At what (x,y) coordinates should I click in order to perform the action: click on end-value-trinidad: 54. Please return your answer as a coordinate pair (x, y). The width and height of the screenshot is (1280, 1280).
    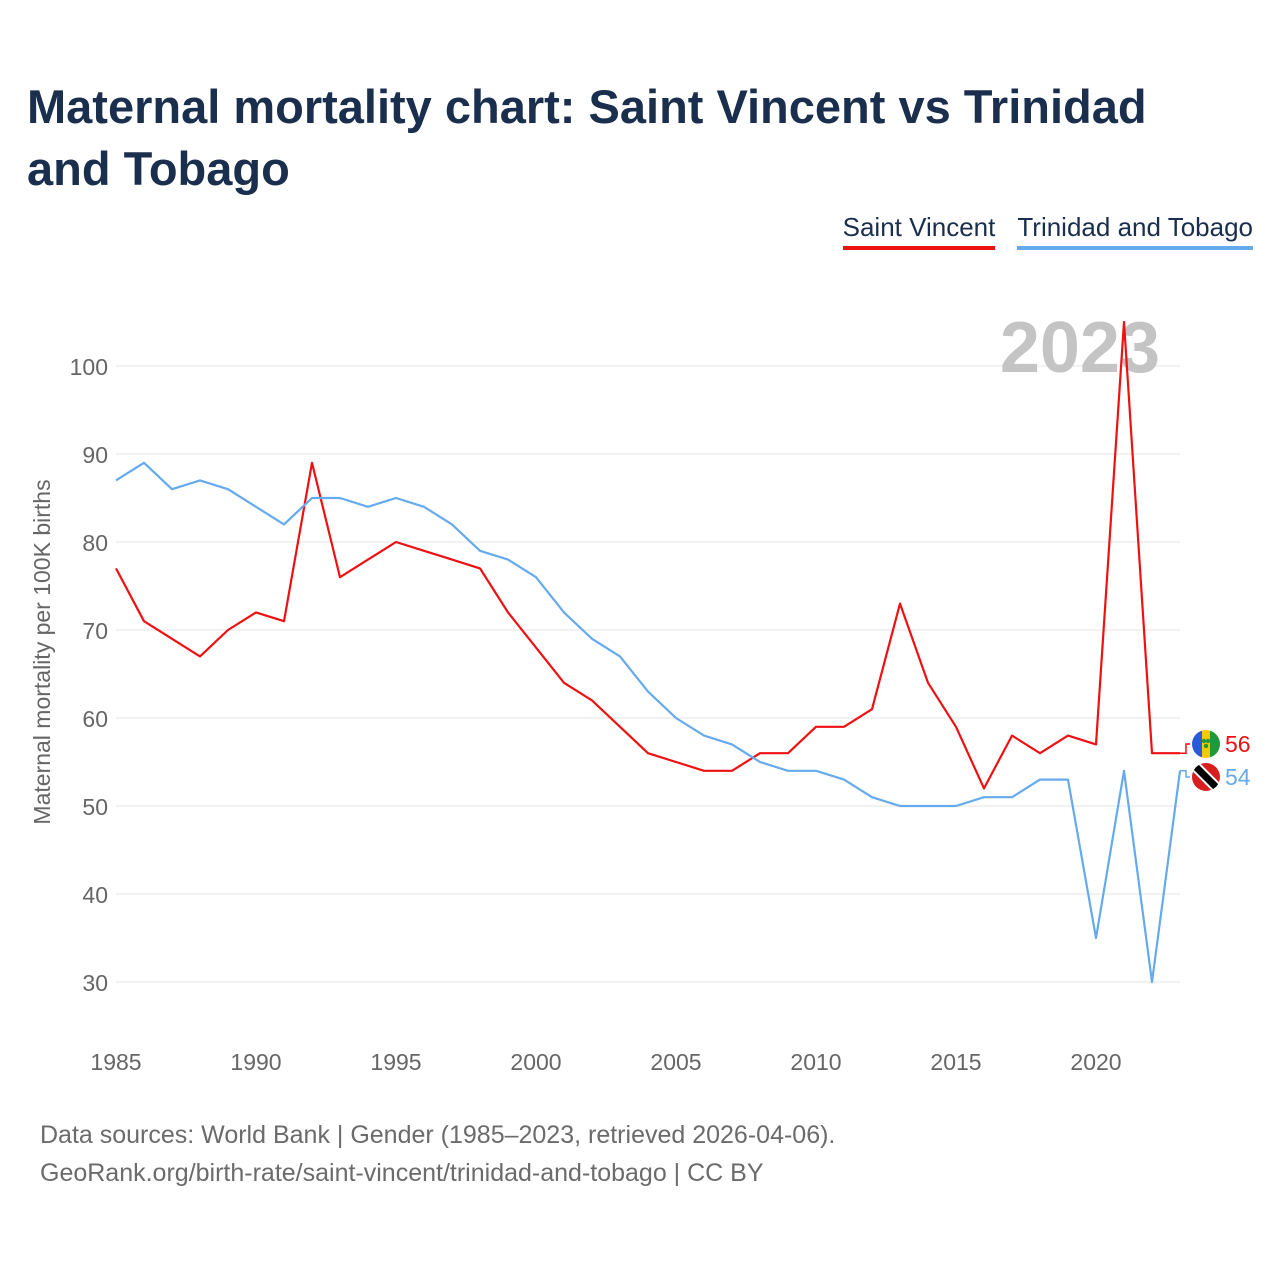
    Looking at the image, I should click on (1238, 777).